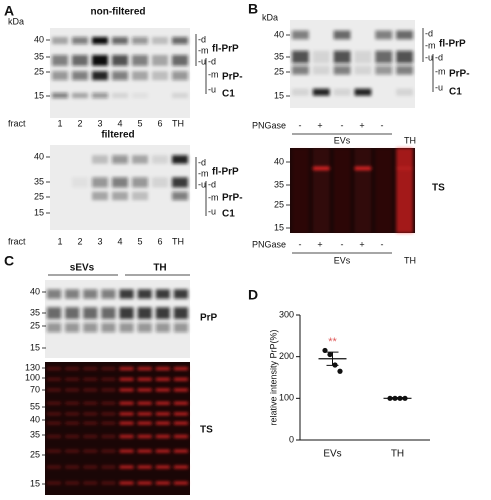 Image resolution: width=491 pixels, height=500 pixels. What do you see at coordinates (32, 377) in the screenshot?
I see `kda-marker: 100` at bounding box center [32, 377].